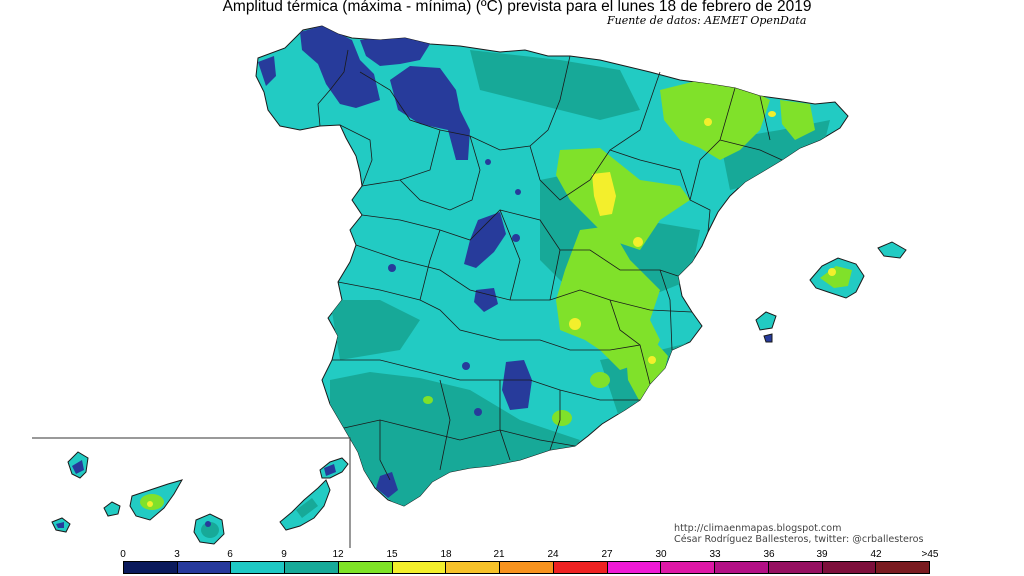 This screenshot has width=1024, height=576. I want to click on fuerteventura-teal, so click(307, 508).